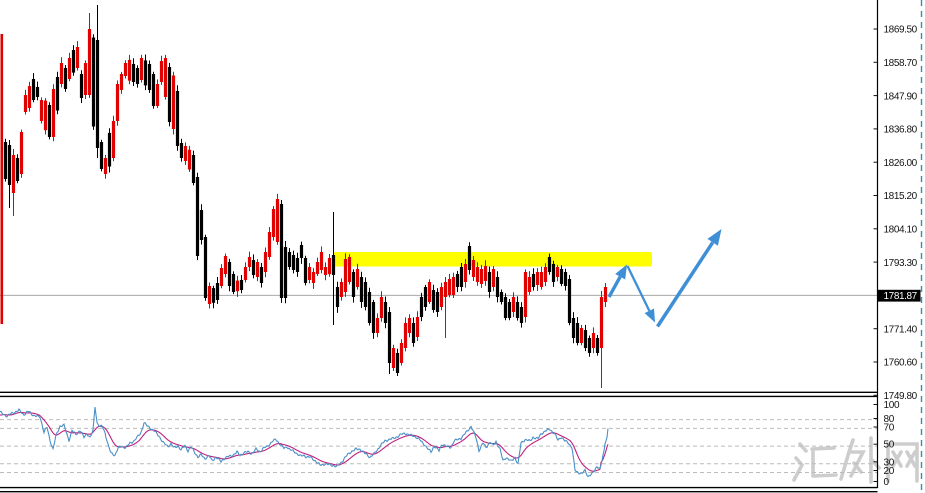  What do you see at coordinates (901, 63) in the screenshot?
I see `svg-text: 1858.70` at bounding box center [901, 63].